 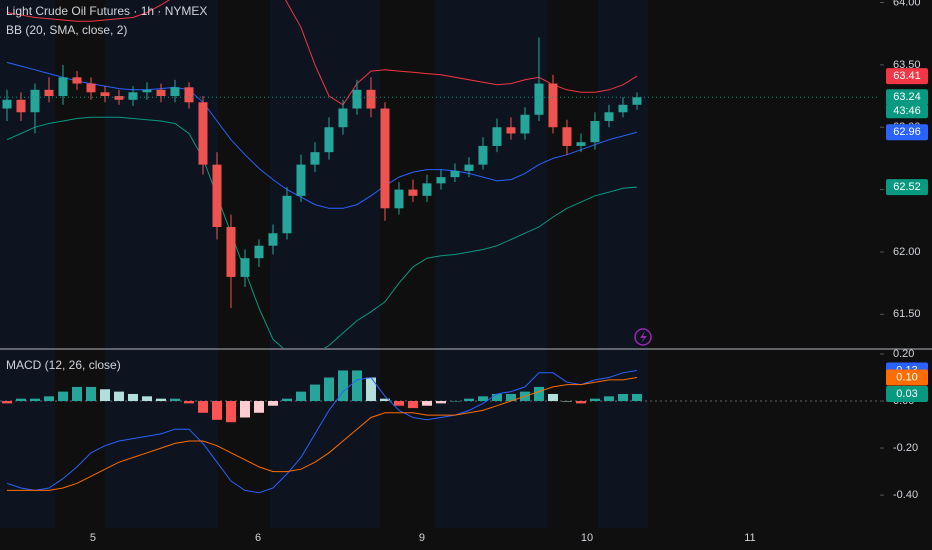 What do you see at coordinates (749, 538) in the screenshot?
I see `x-tick-label: 11` at bounding box center [749, 538].